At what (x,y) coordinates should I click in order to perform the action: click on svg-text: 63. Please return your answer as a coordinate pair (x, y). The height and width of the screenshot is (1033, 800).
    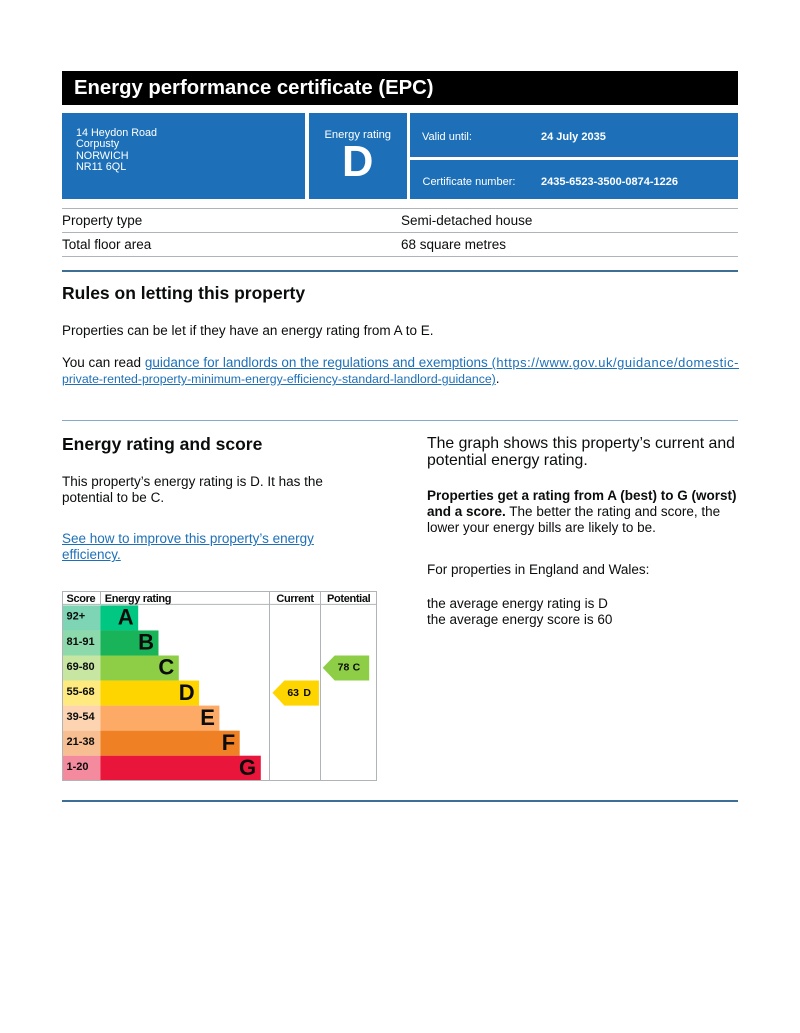
    Looking at the image, I should click on (293, 693).